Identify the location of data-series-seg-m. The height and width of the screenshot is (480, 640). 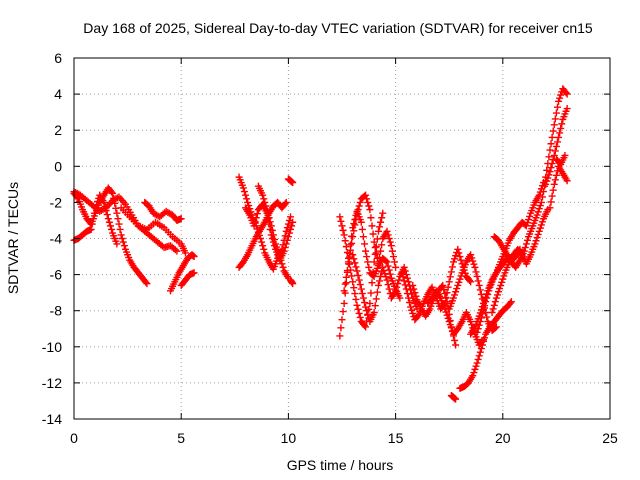
(292, 282).